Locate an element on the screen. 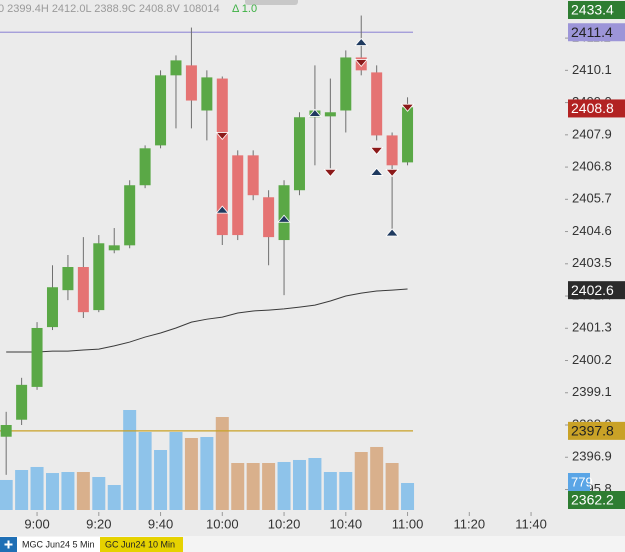 The image size is (625, 552). x-tick-label: 10:20 is located at coordinates (284, 523).